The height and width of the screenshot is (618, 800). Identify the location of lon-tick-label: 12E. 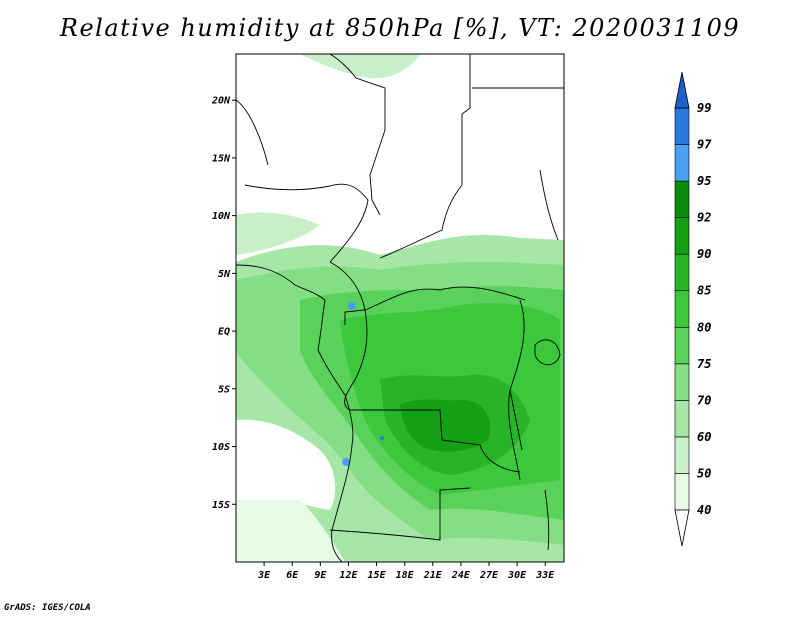
(348, 575).